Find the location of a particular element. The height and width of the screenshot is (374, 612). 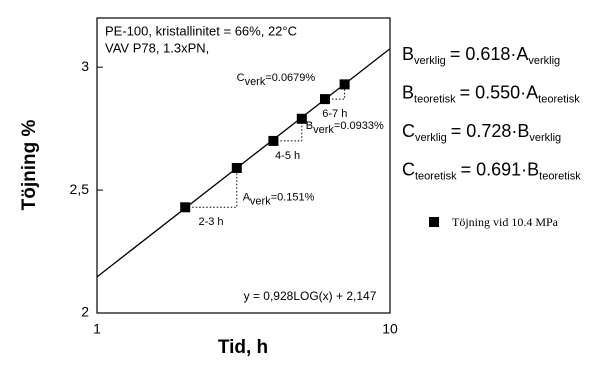

subtitle: PE-100, kristallinitet = 66%, 22°C is located at coordinates (201, 30).